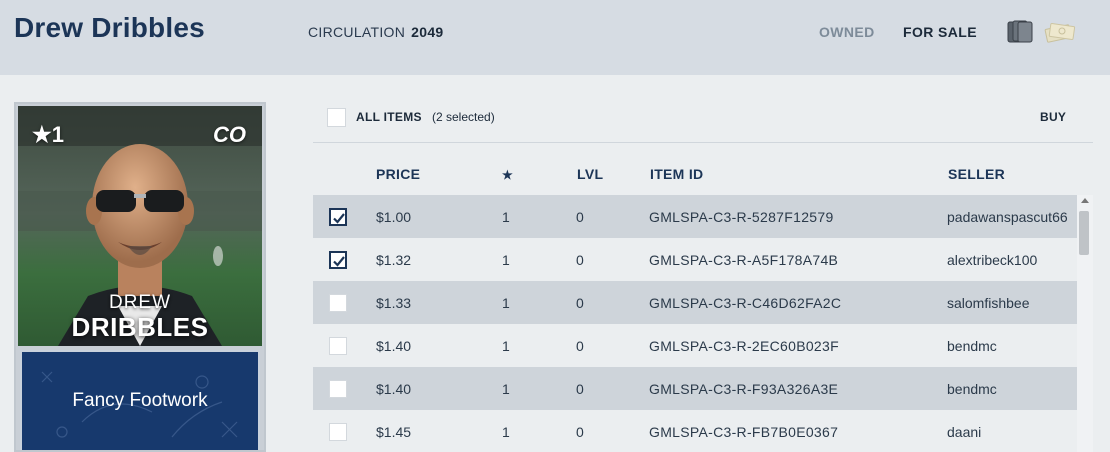  What do you see at coordinates (744, 432) in the screenshot?
I see `row-item-id: GMLSPA-C3-R-FB7B0E0367` at bounding box center [744, 432].